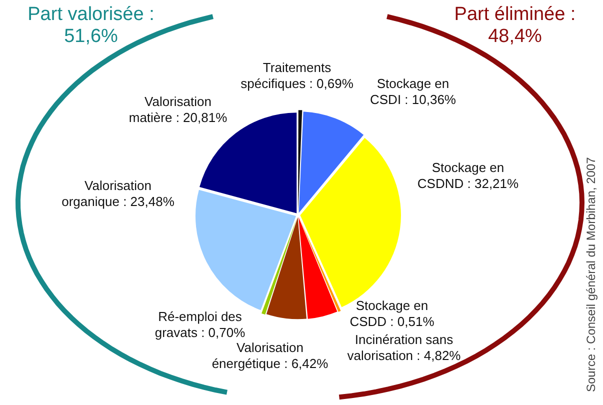 The image size is (603, 405). Describe the element at coordinates (91, 26) in the screenshot. I see `text: Part valorisée : 51,6%` at that location.